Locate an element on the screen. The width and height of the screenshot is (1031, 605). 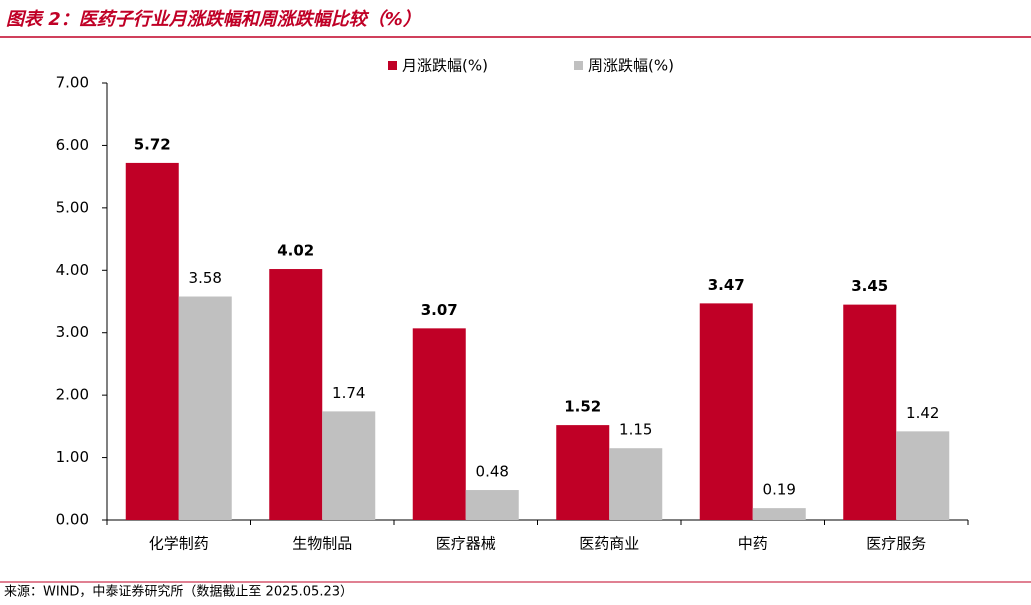
value-label: 3.07 is located at coordinates (439, 310).